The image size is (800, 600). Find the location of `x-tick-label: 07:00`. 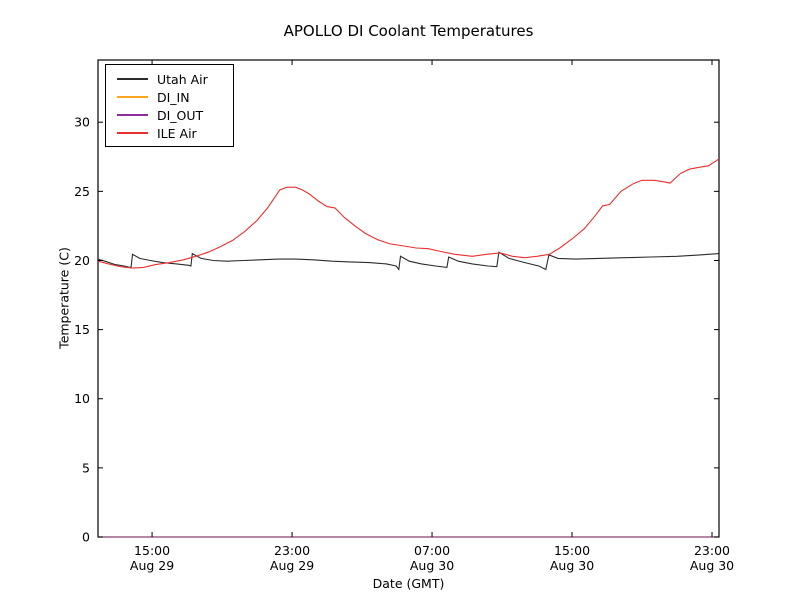

x-tick-label: 07:00 is located at coordinates (432, 550).